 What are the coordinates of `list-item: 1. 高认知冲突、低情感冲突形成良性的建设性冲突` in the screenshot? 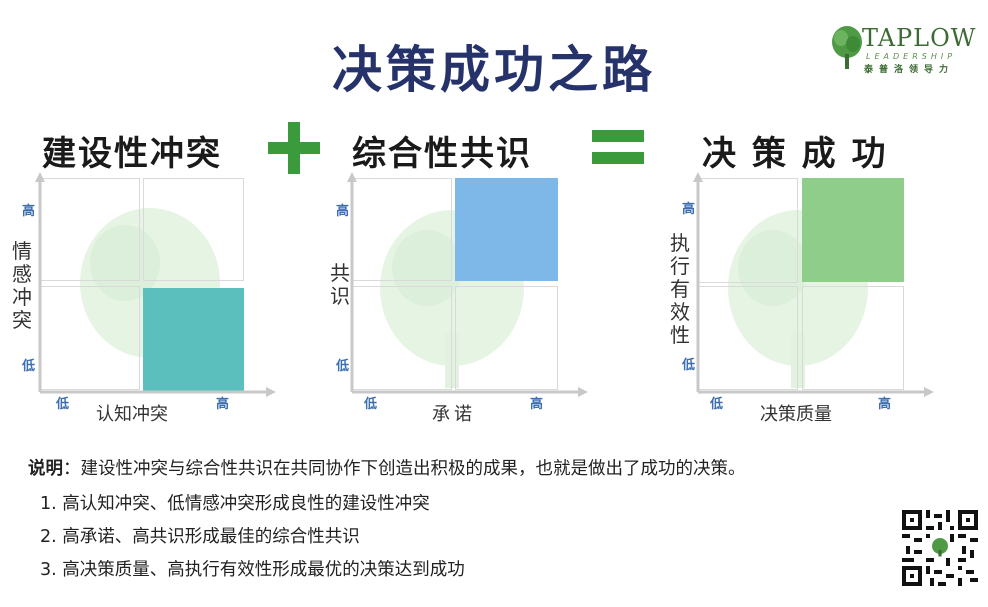 It's located at (235, 504).